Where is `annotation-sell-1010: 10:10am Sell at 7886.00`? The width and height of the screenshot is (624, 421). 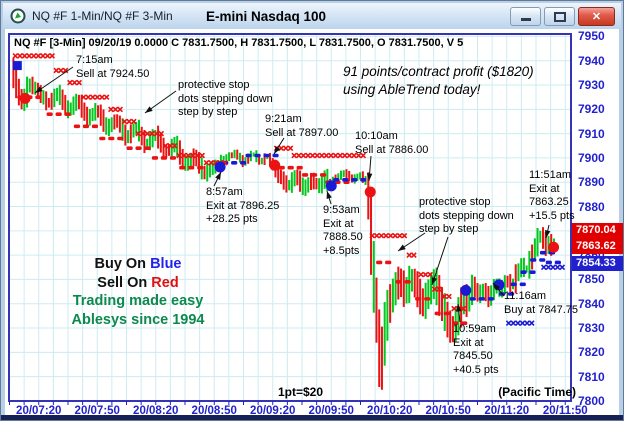 annotation-sell-1010: 10:10am Sell at 7886.00 is located at coordinates (392, 143).